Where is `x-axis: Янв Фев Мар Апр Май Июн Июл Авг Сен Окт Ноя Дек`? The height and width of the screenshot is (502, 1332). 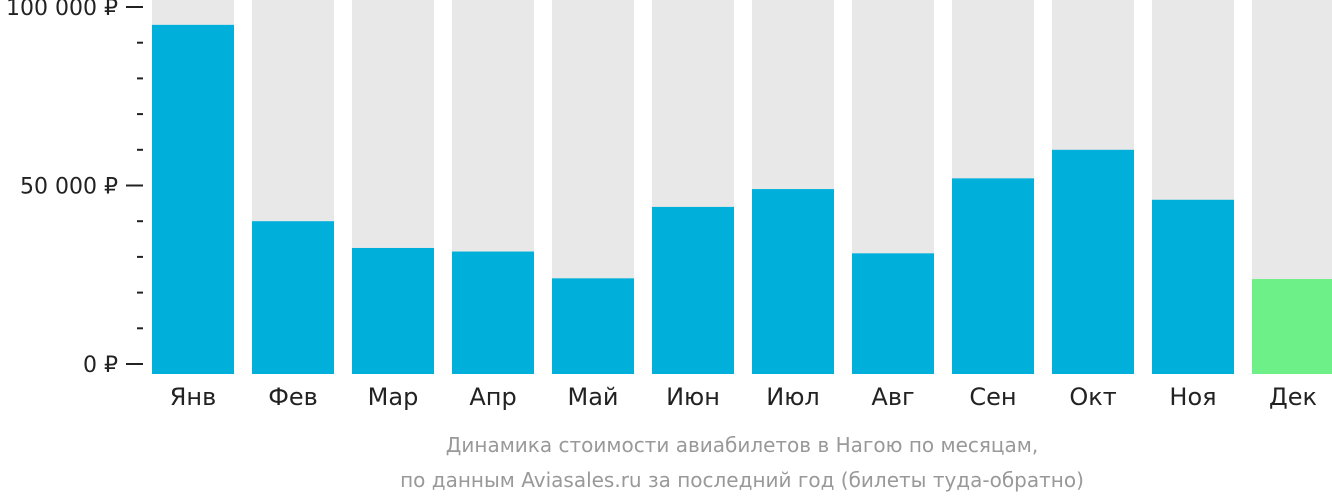
x-axis: Янв Фев Мар Апр Май Июн Июл Авг Сен Окт Ноя Дек is located at coordinates (743, 397).